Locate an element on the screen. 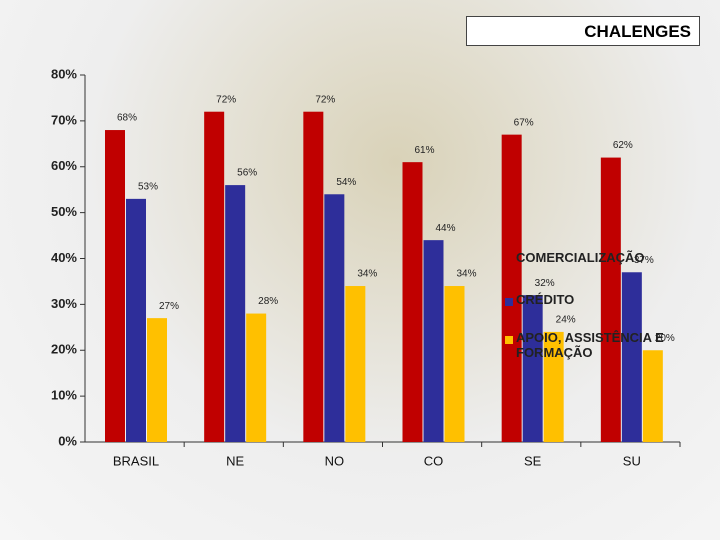 This screenshot has height=540, width=720. x-tick-label: BRASIL is located at coordinates (136, 460).